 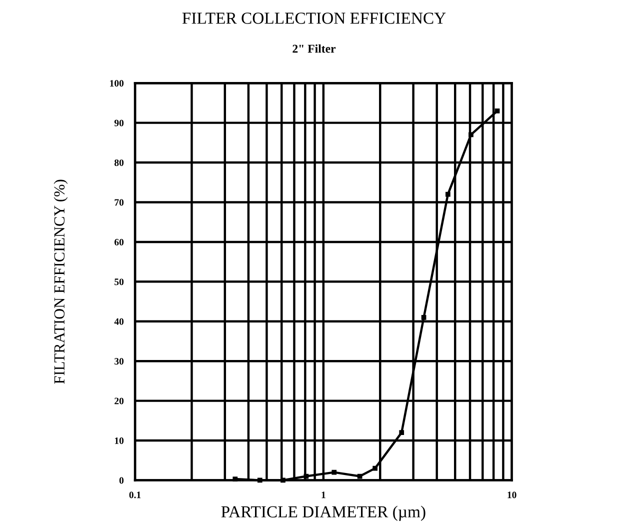 I want to click on x-tick-label: 1, so click(x=324, y=495).